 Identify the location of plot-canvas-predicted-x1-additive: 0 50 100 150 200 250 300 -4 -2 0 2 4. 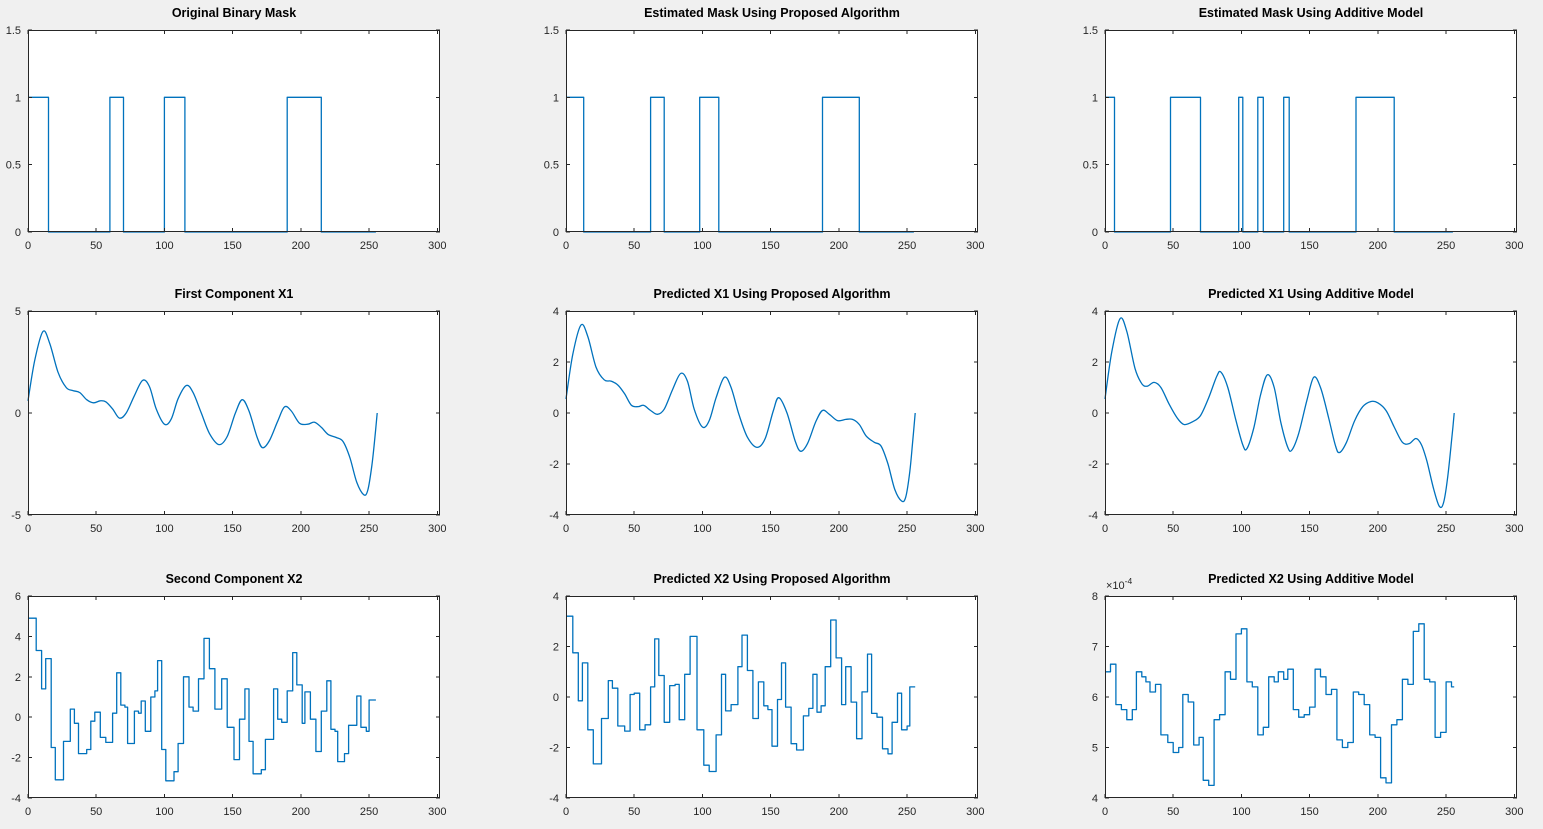
(1305, 420).